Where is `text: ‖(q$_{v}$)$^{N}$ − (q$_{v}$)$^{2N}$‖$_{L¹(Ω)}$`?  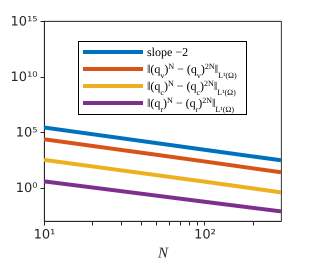
text: ‖(q$_{v}$)$^{N}$ − (q$_{v}$)$^{2N}$‖$_{L¹(Ω)}$ is located at coordinates (191, 71).